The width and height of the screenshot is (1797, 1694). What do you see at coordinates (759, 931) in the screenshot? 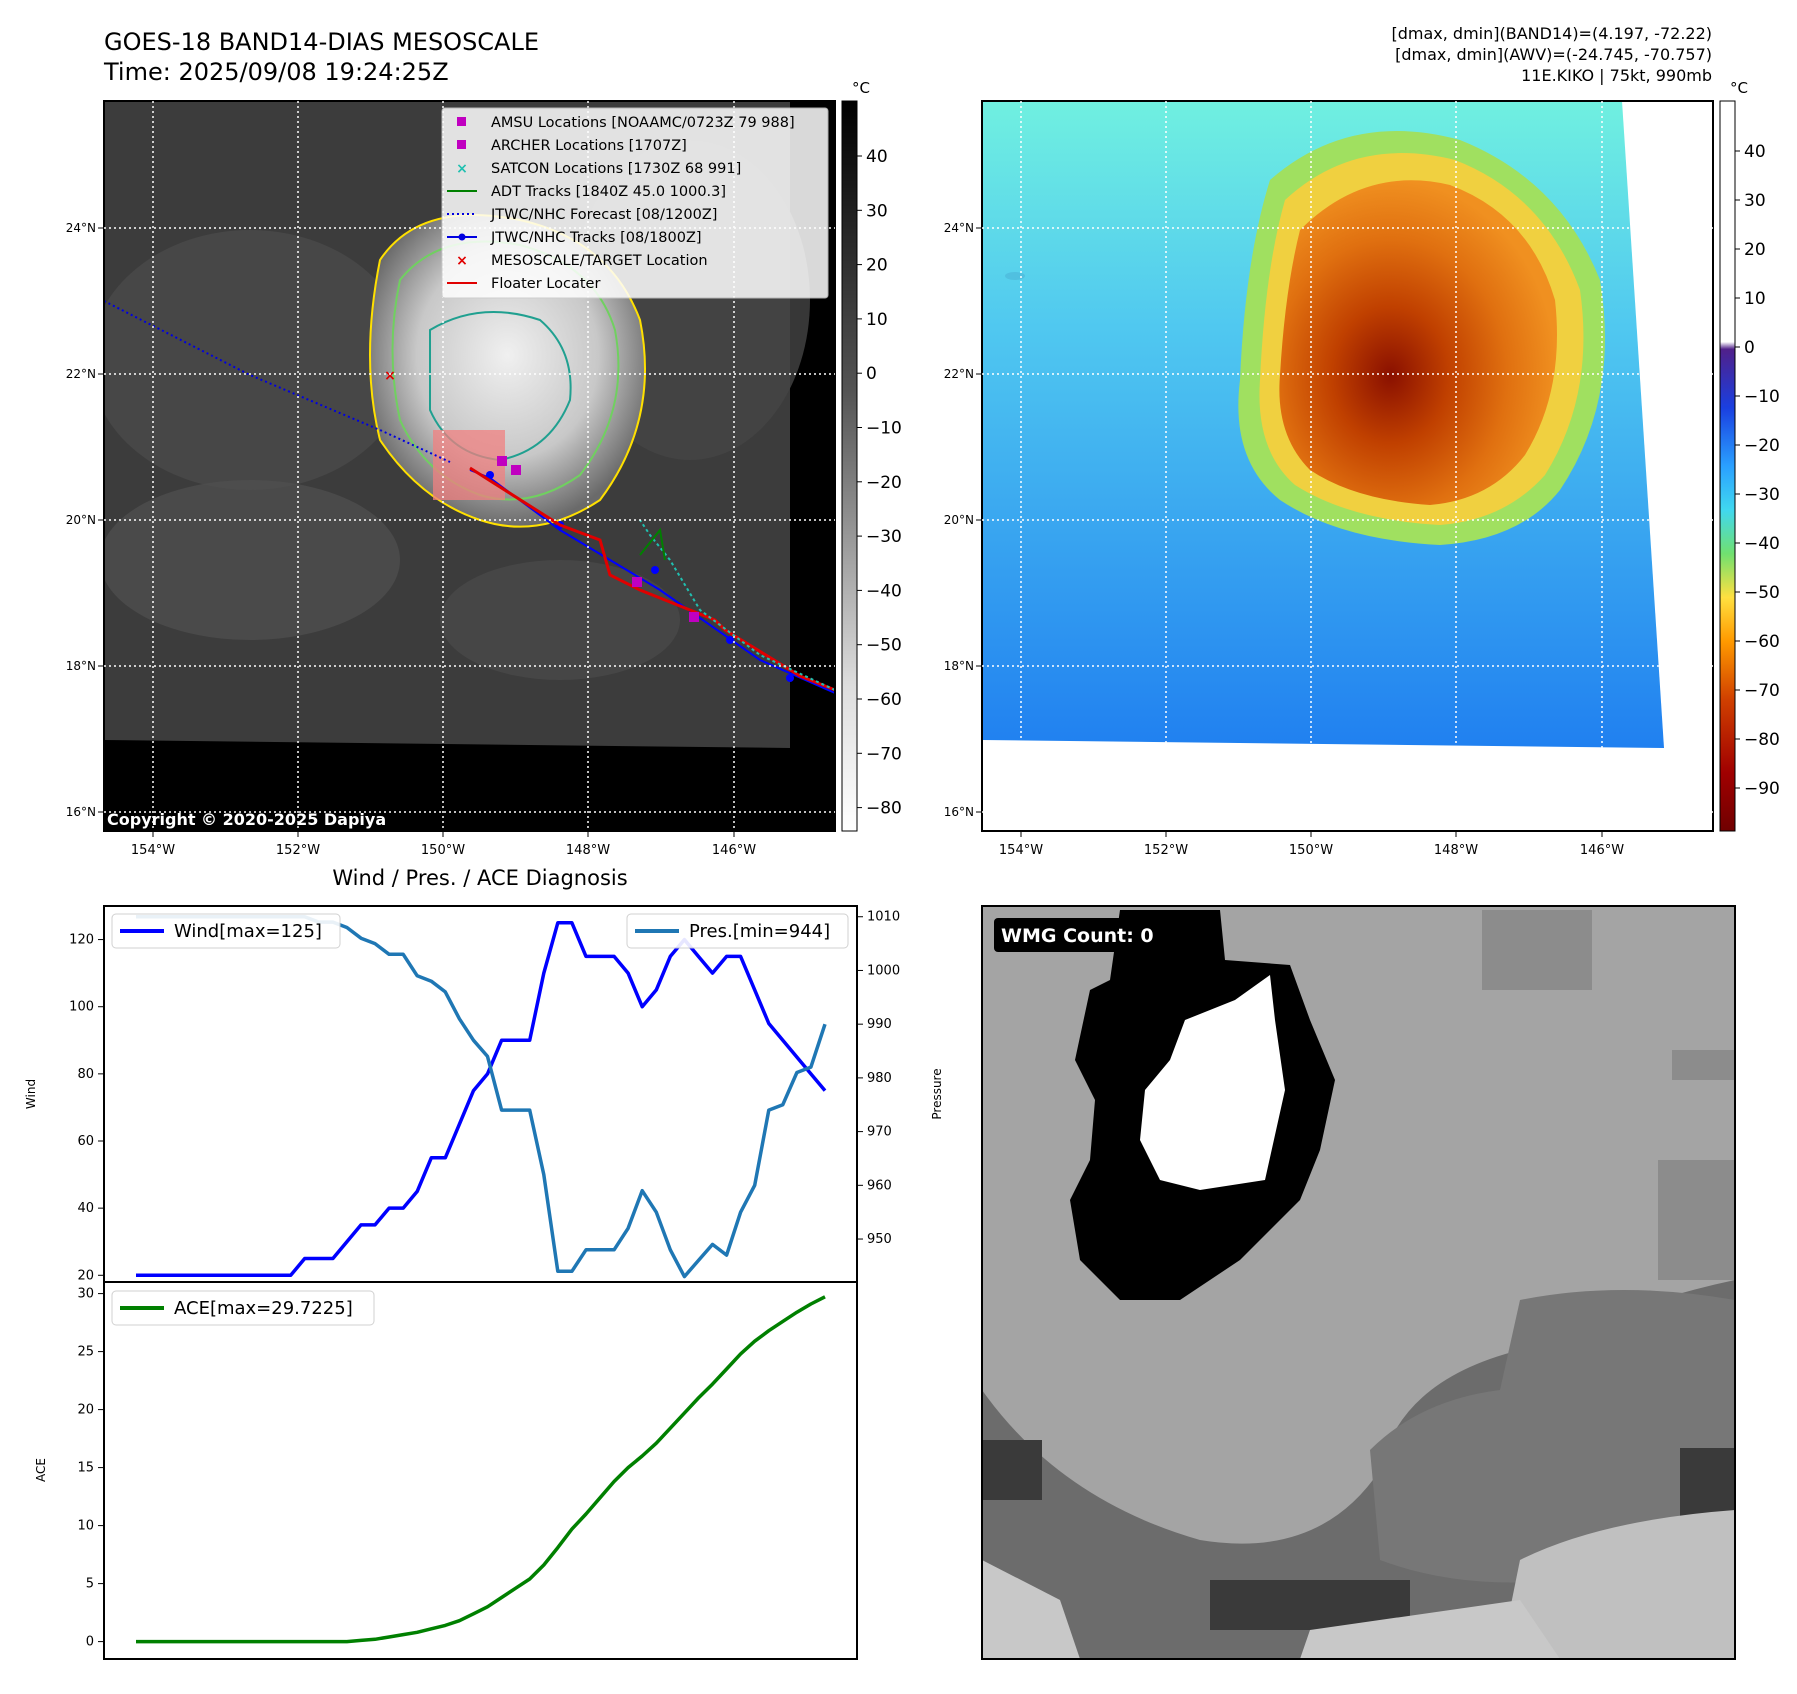
I see `legend-label: Pres.[min=944]` at bounding box center [759, 931].